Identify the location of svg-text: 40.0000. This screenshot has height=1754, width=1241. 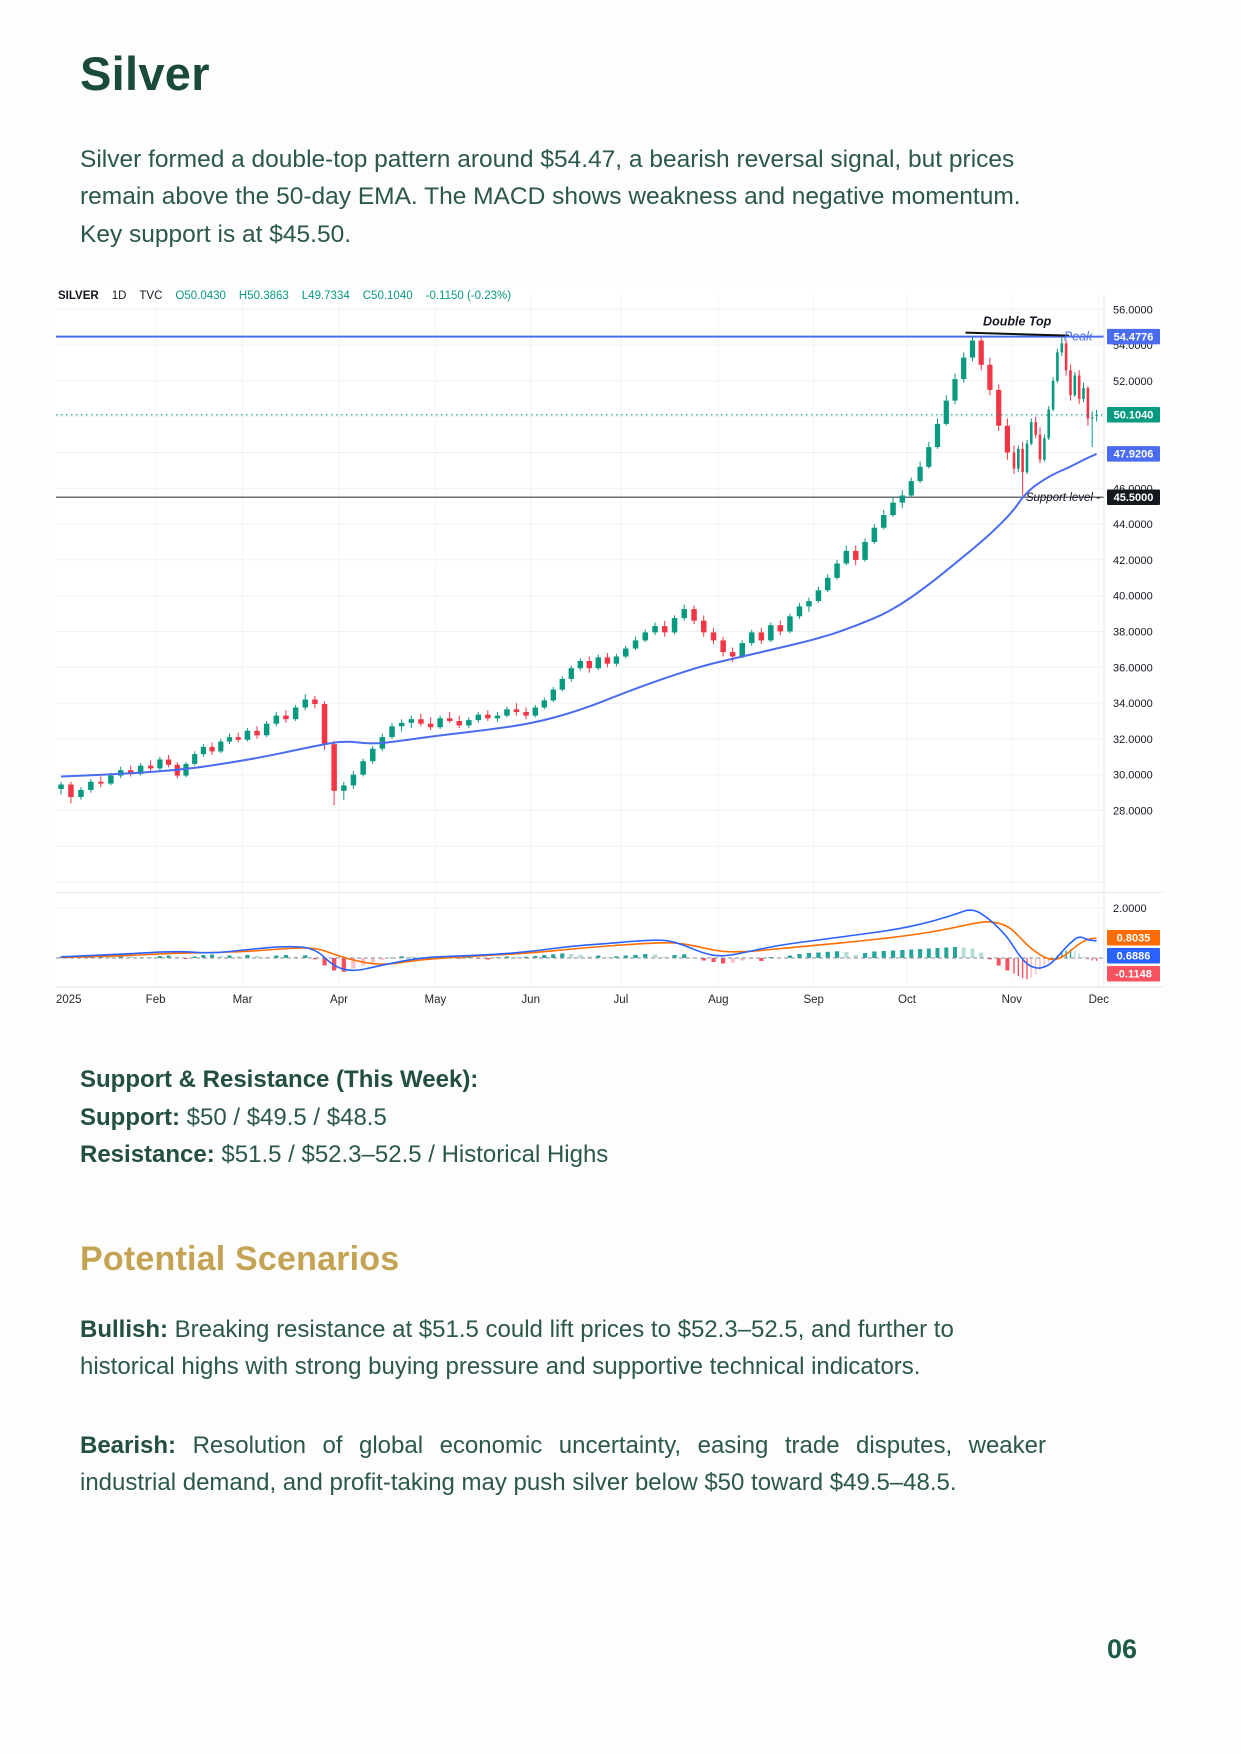
(1133, 597).